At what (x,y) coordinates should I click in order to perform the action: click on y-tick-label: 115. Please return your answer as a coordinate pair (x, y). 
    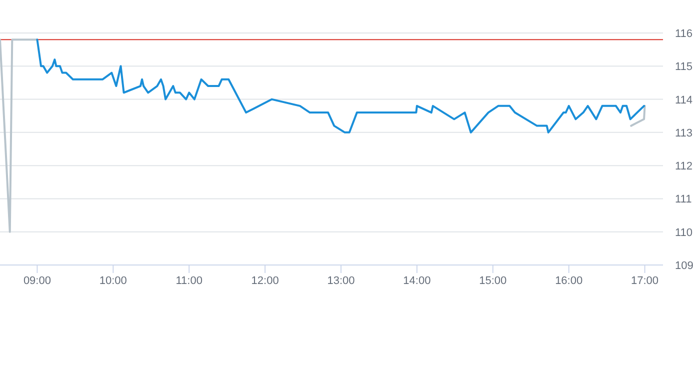
    Looking at the image, I should click on (684, 67).